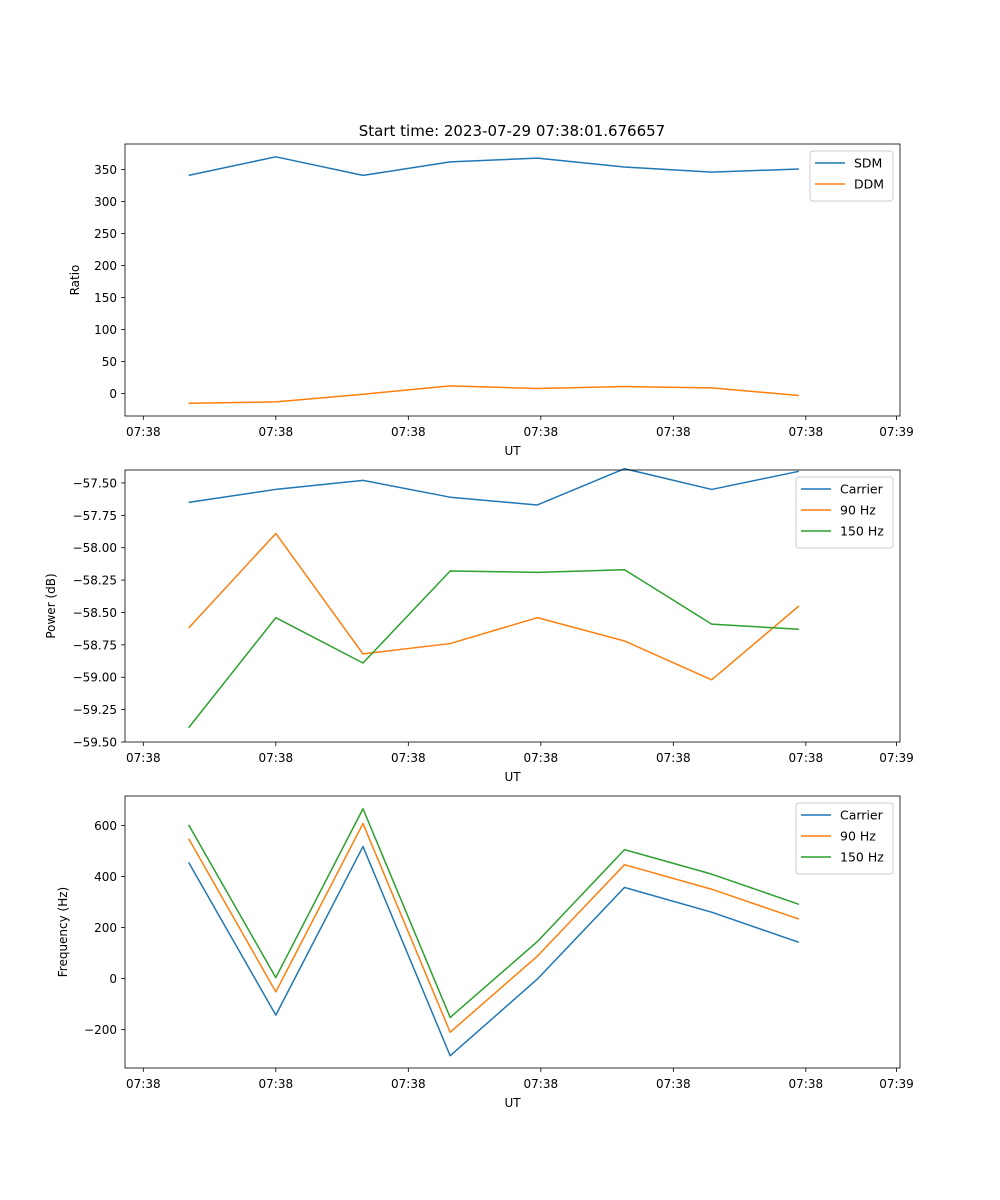 Image resolution: width=1000 pixels, height=1200 pixels. I want to click on figure-title: Start time: 2023-07-29 07:38:01.676657, so click(512, 131).